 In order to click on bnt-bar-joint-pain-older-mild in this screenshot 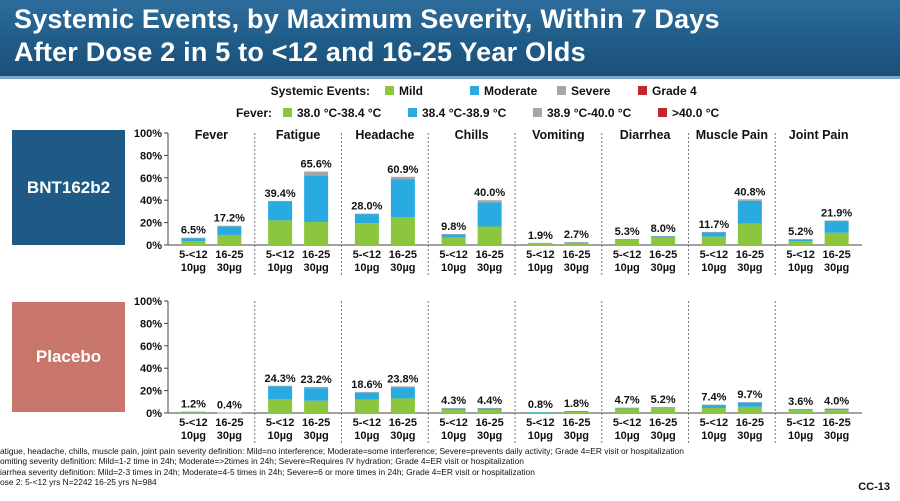, I will do `click(836, 238)`.